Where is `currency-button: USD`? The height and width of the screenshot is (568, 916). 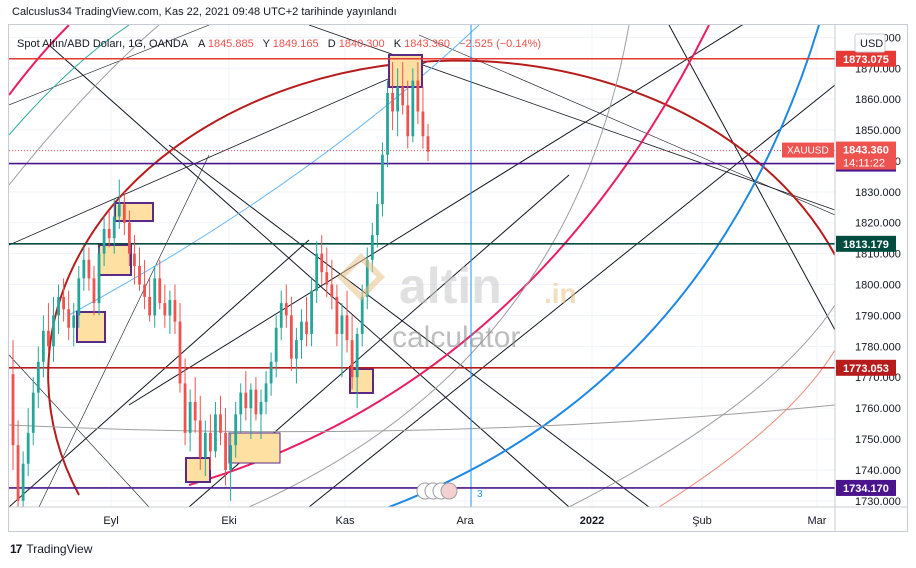 currency-button: USD is located at coordinates (870, 43).